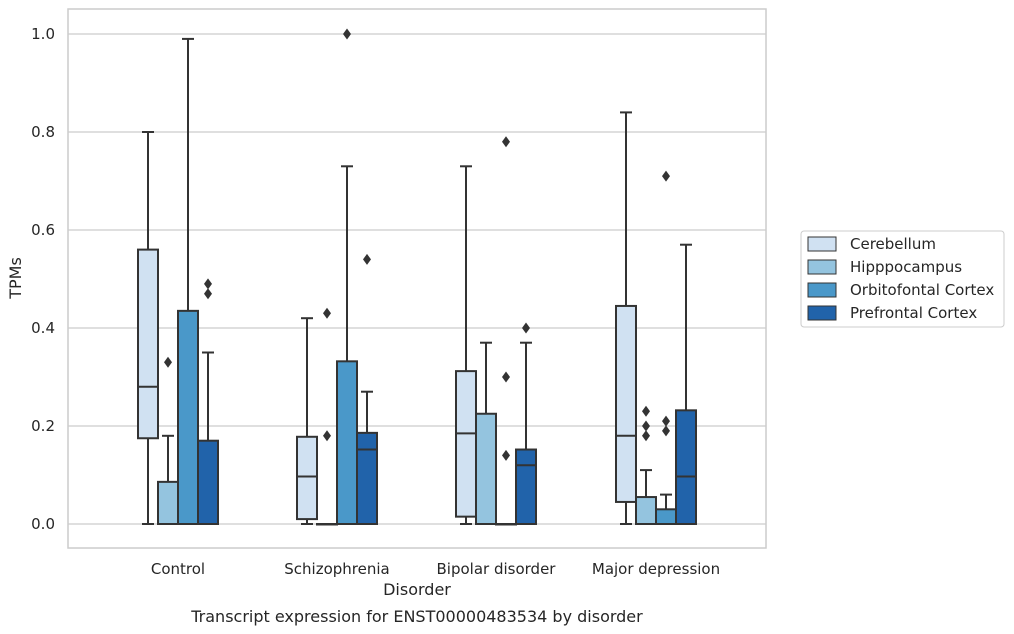 The width and height of the screenshot is (1014, 634). Describe the element at coordinates (43, 328) in the screenshot. I see `y-tick-label: 0.4` at that location.